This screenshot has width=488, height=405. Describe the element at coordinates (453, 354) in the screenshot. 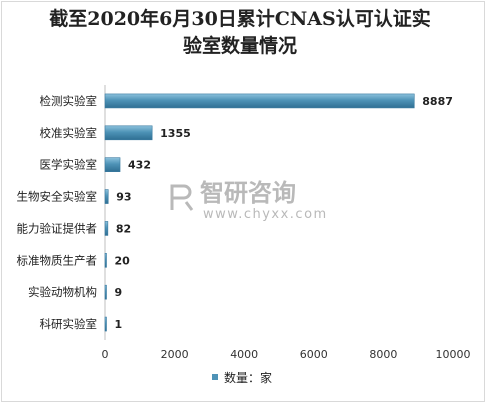

I see `x-tick-label: 10000` at that location.